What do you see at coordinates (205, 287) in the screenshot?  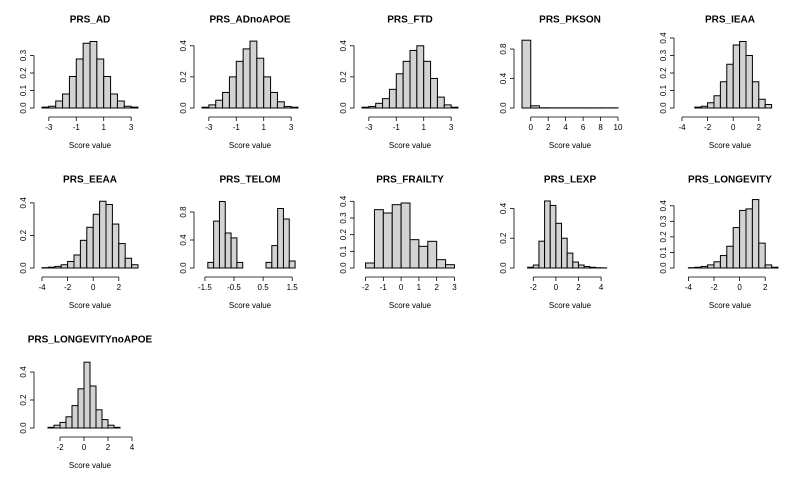 I see `x-tick-label: -1.5` at bounding box center [205, 287].